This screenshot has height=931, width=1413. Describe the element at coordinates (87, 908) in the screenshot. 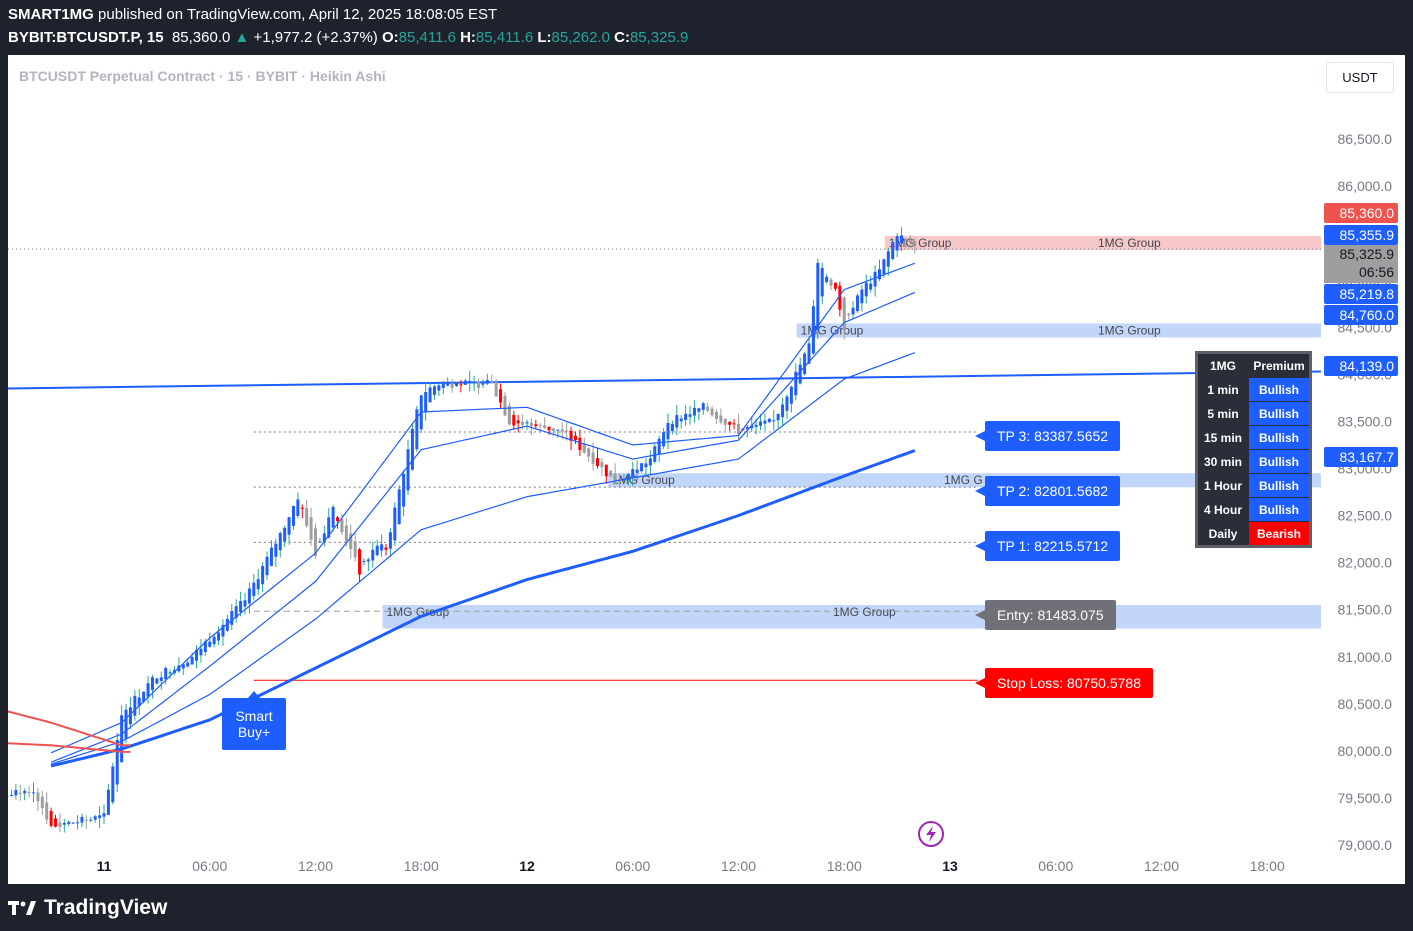

I see `tradingview-logo: TradingView` at that location.